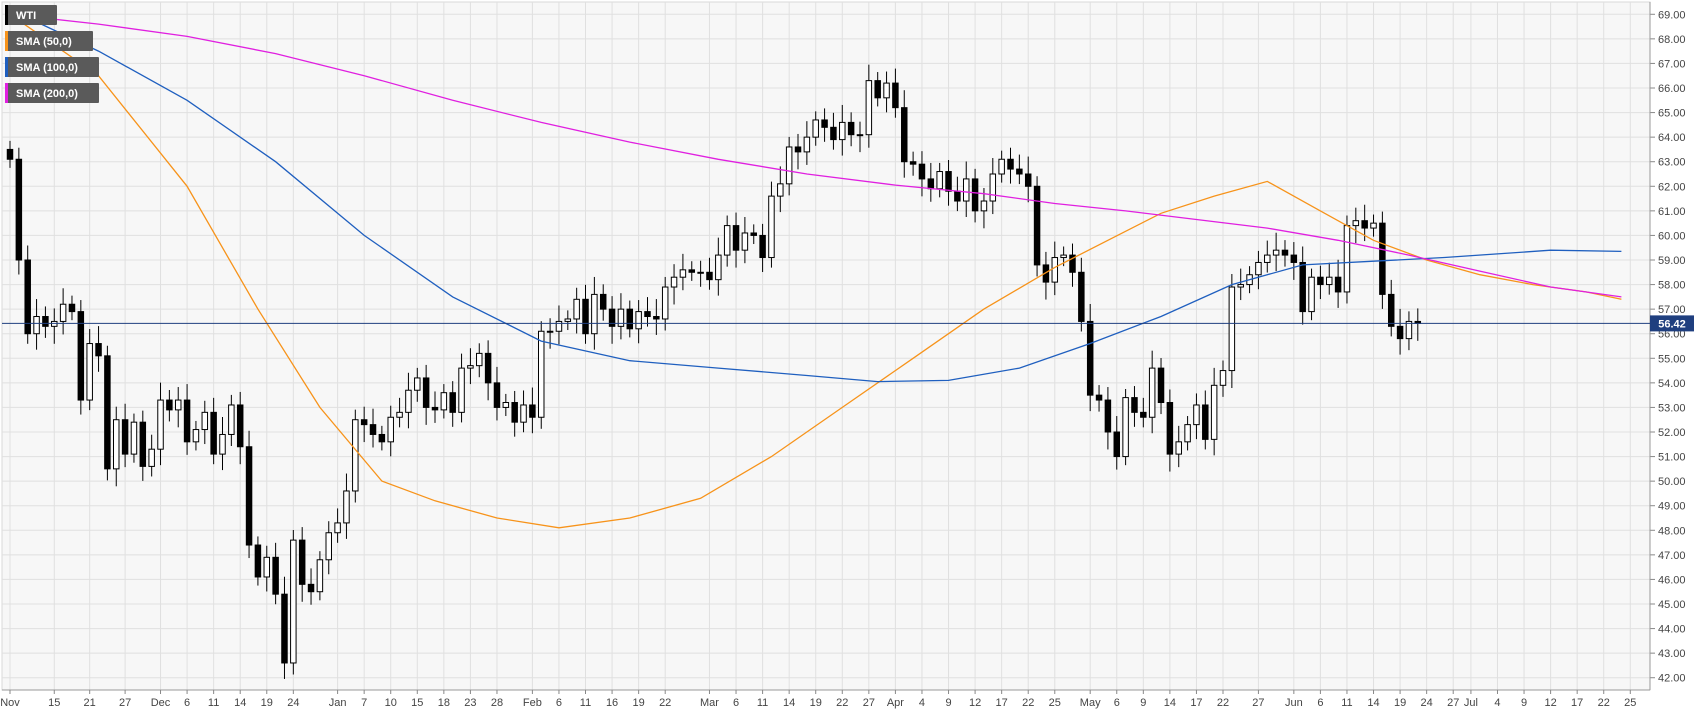 The height and width of the screenshot is (712, 1707). What do you see at coordinates (1672, 64) in the screenshot?
I see `y-tick-label: 67.00` at bounding box center [1672, 64].